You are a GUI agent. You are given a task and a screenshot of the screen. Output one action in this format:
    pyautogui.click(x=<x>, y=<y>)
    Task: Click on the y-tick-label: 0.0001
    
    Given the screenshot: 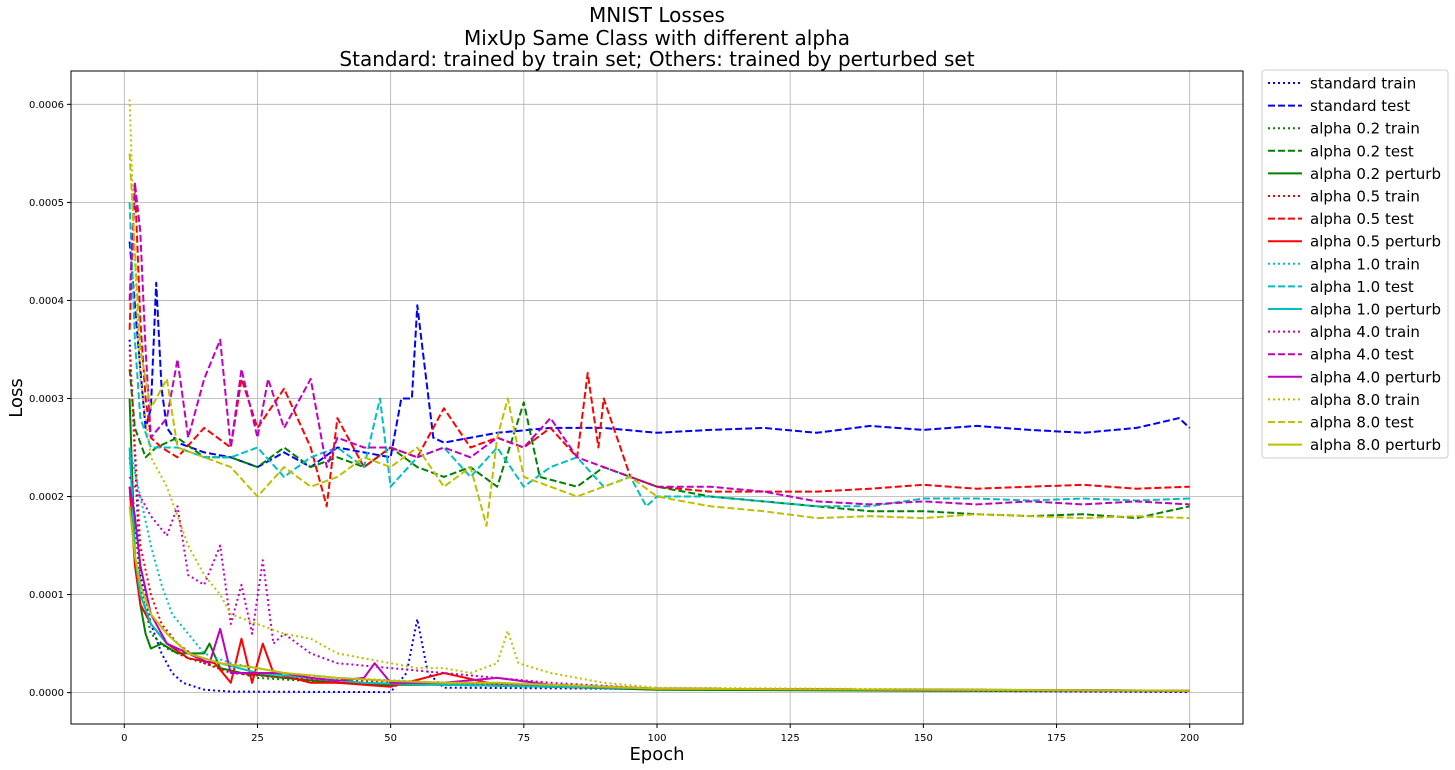 What is the action you would take?
    pyautogui.click(x=46, y=595)
    